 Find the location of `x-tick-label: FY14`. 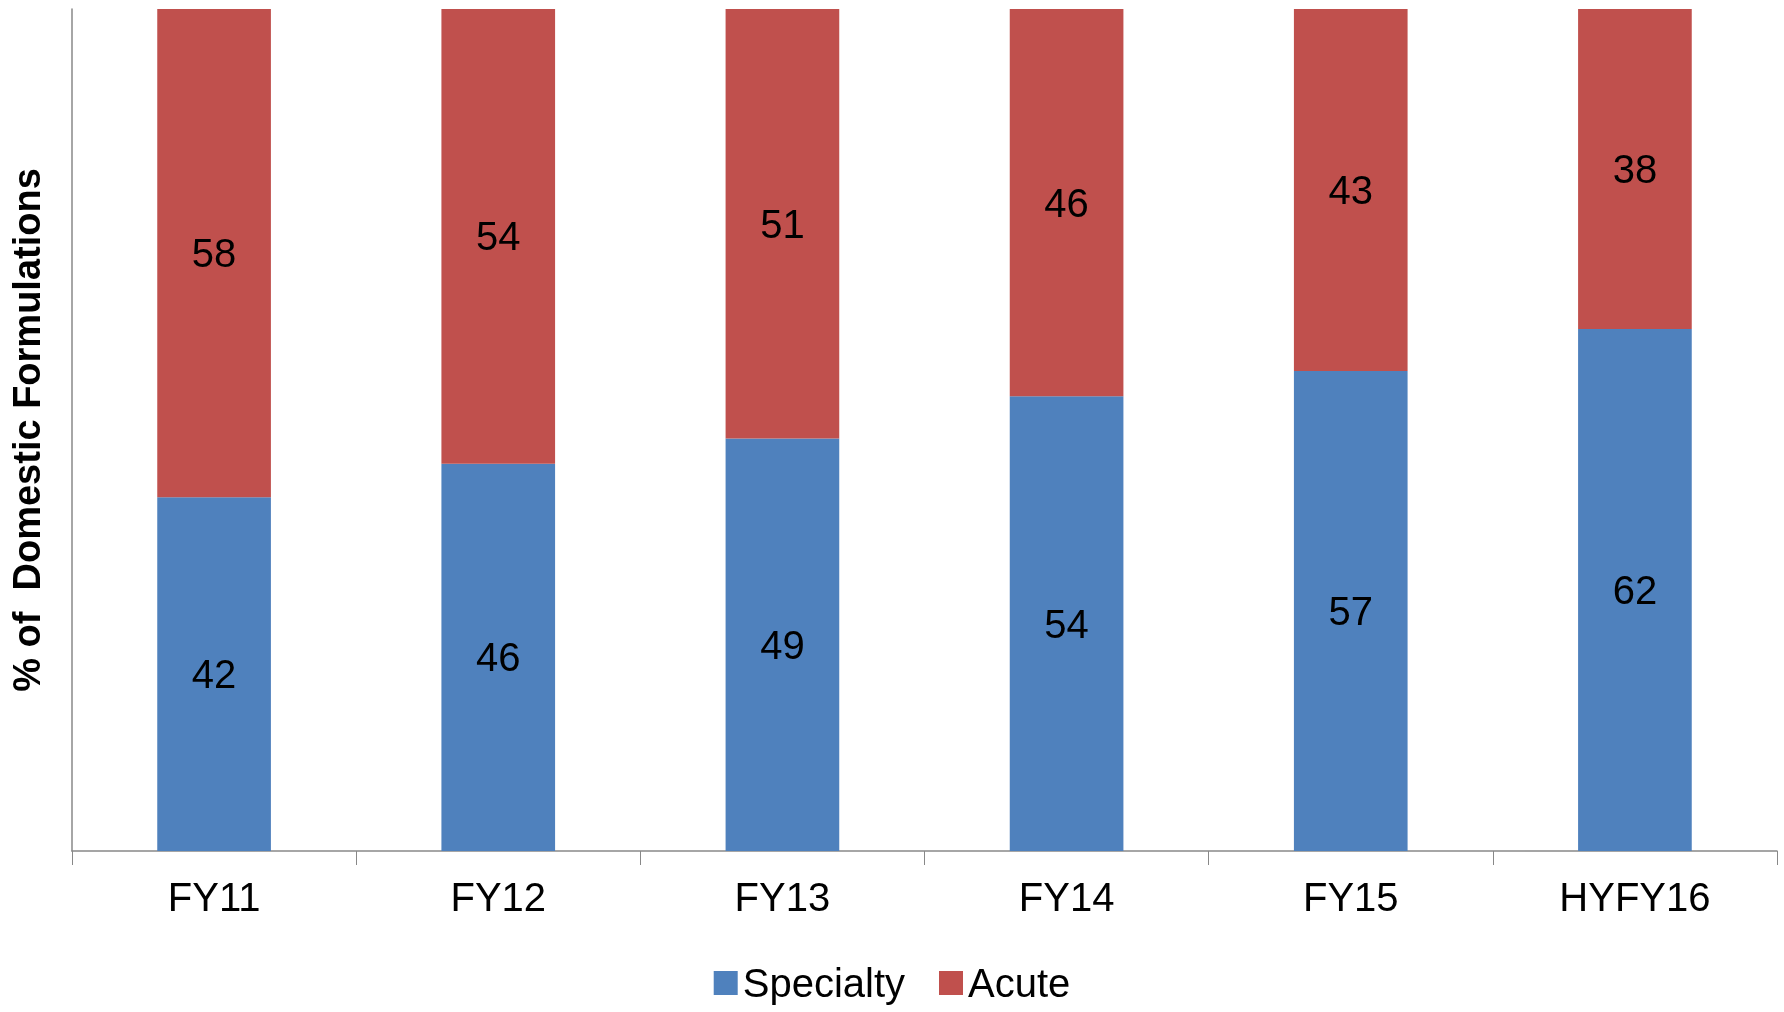

x-tick-label: FY14 is located at coordinates (1066, 897).